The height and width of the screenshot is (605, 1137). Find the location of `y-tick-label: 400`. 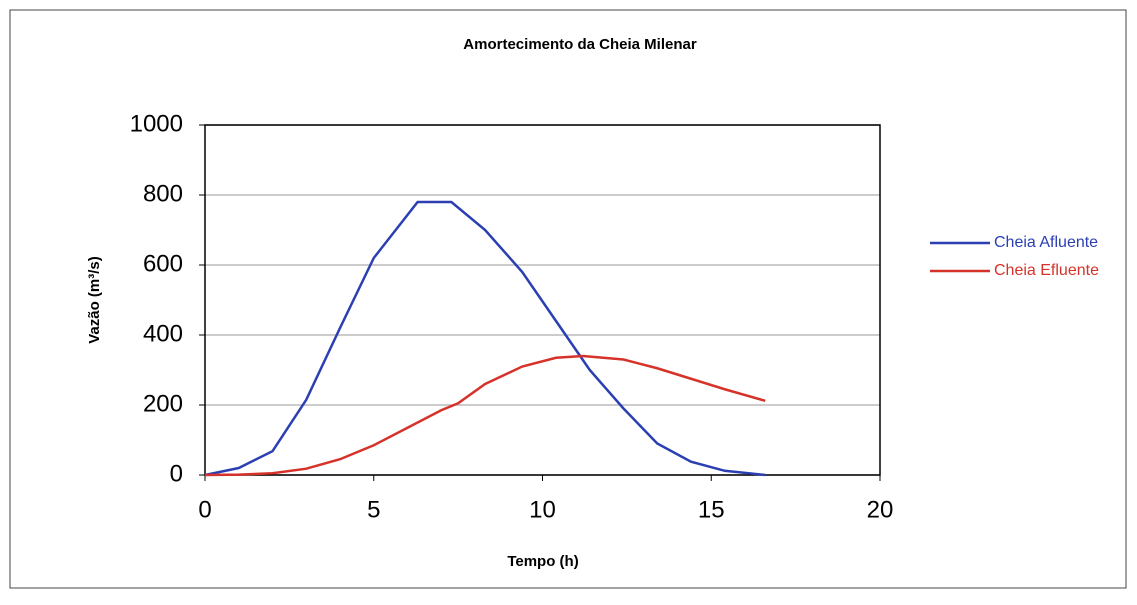

y-tick-label: 400 is located at coordinates (163, 333).